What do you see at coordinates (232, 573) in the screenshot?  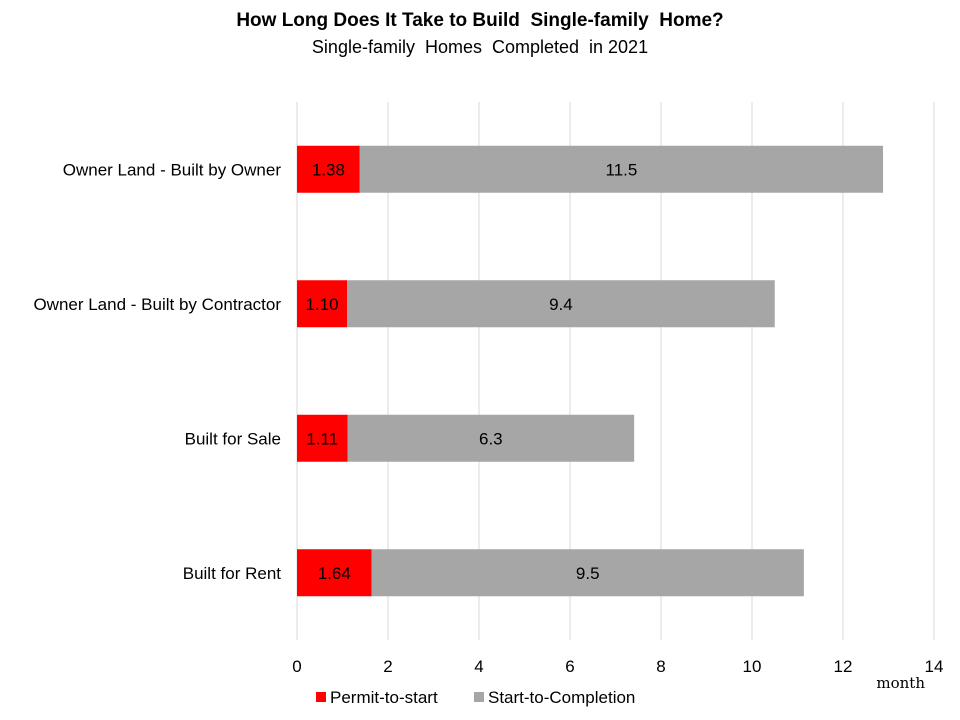 I see `category-label-3: Built for Rent` at bounding box center [232, 573].